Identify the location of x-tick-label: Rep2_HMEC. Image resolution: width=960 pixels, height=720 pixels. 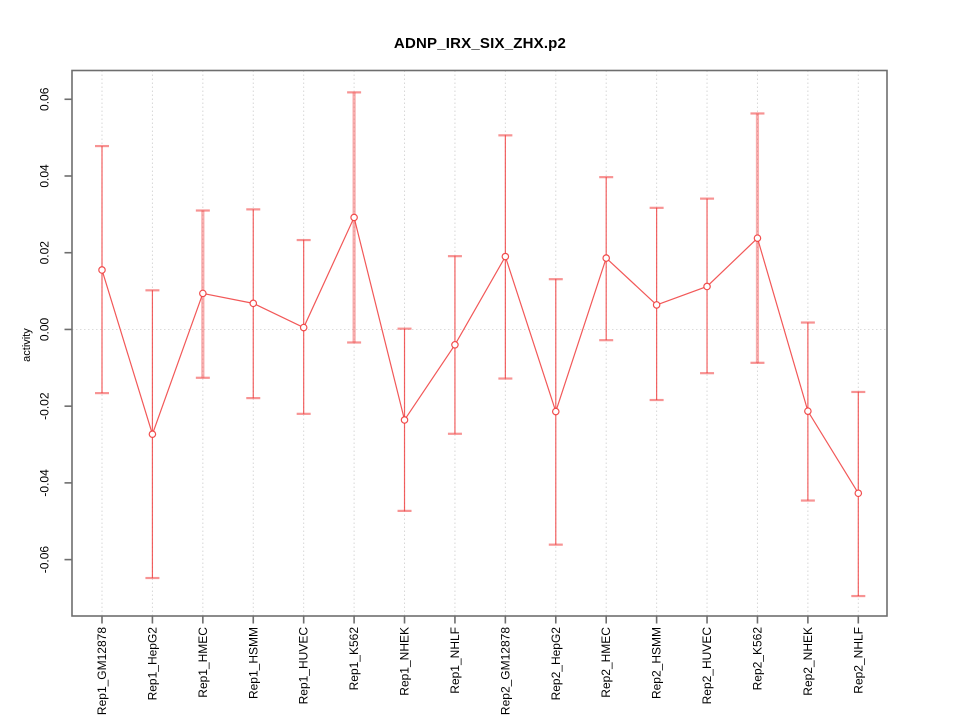
(606, 662).